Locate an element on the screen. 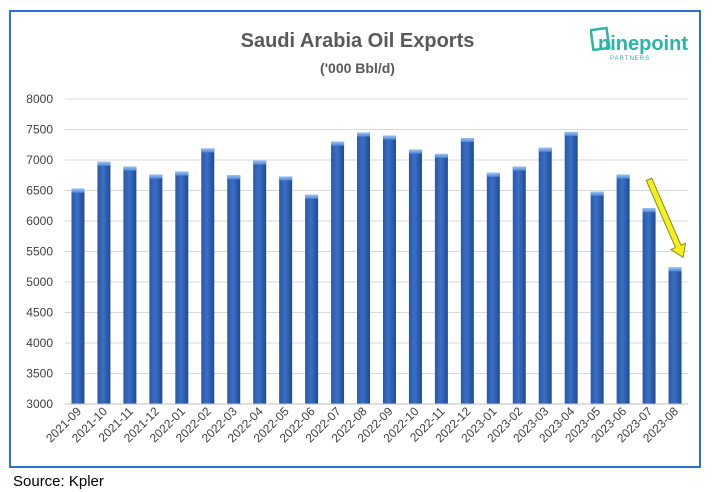 This screenshot has height=492, width=715. ninepoint-logo: ninepoint PARTNERS is located at coordinates (639, 44).